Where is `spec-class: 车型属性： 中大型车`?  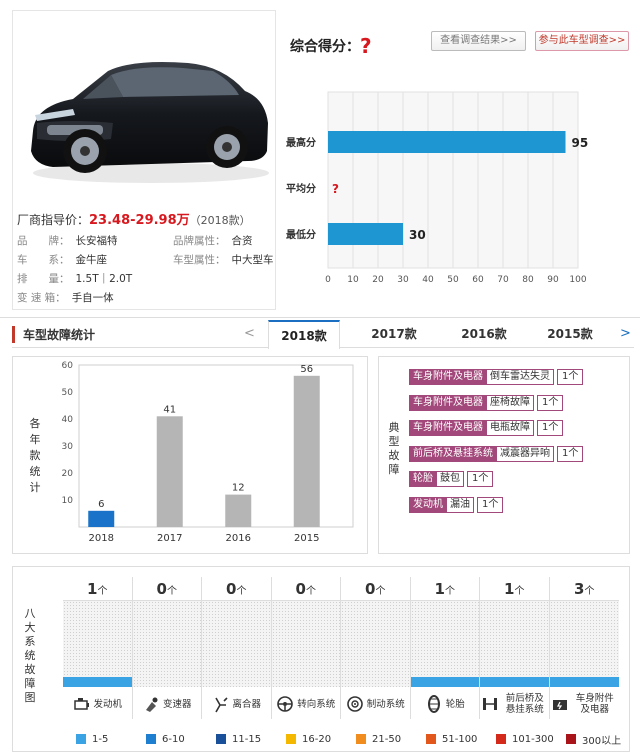 spec-class: 车型属性： 中大型车 is located at coordinates (223, 259).